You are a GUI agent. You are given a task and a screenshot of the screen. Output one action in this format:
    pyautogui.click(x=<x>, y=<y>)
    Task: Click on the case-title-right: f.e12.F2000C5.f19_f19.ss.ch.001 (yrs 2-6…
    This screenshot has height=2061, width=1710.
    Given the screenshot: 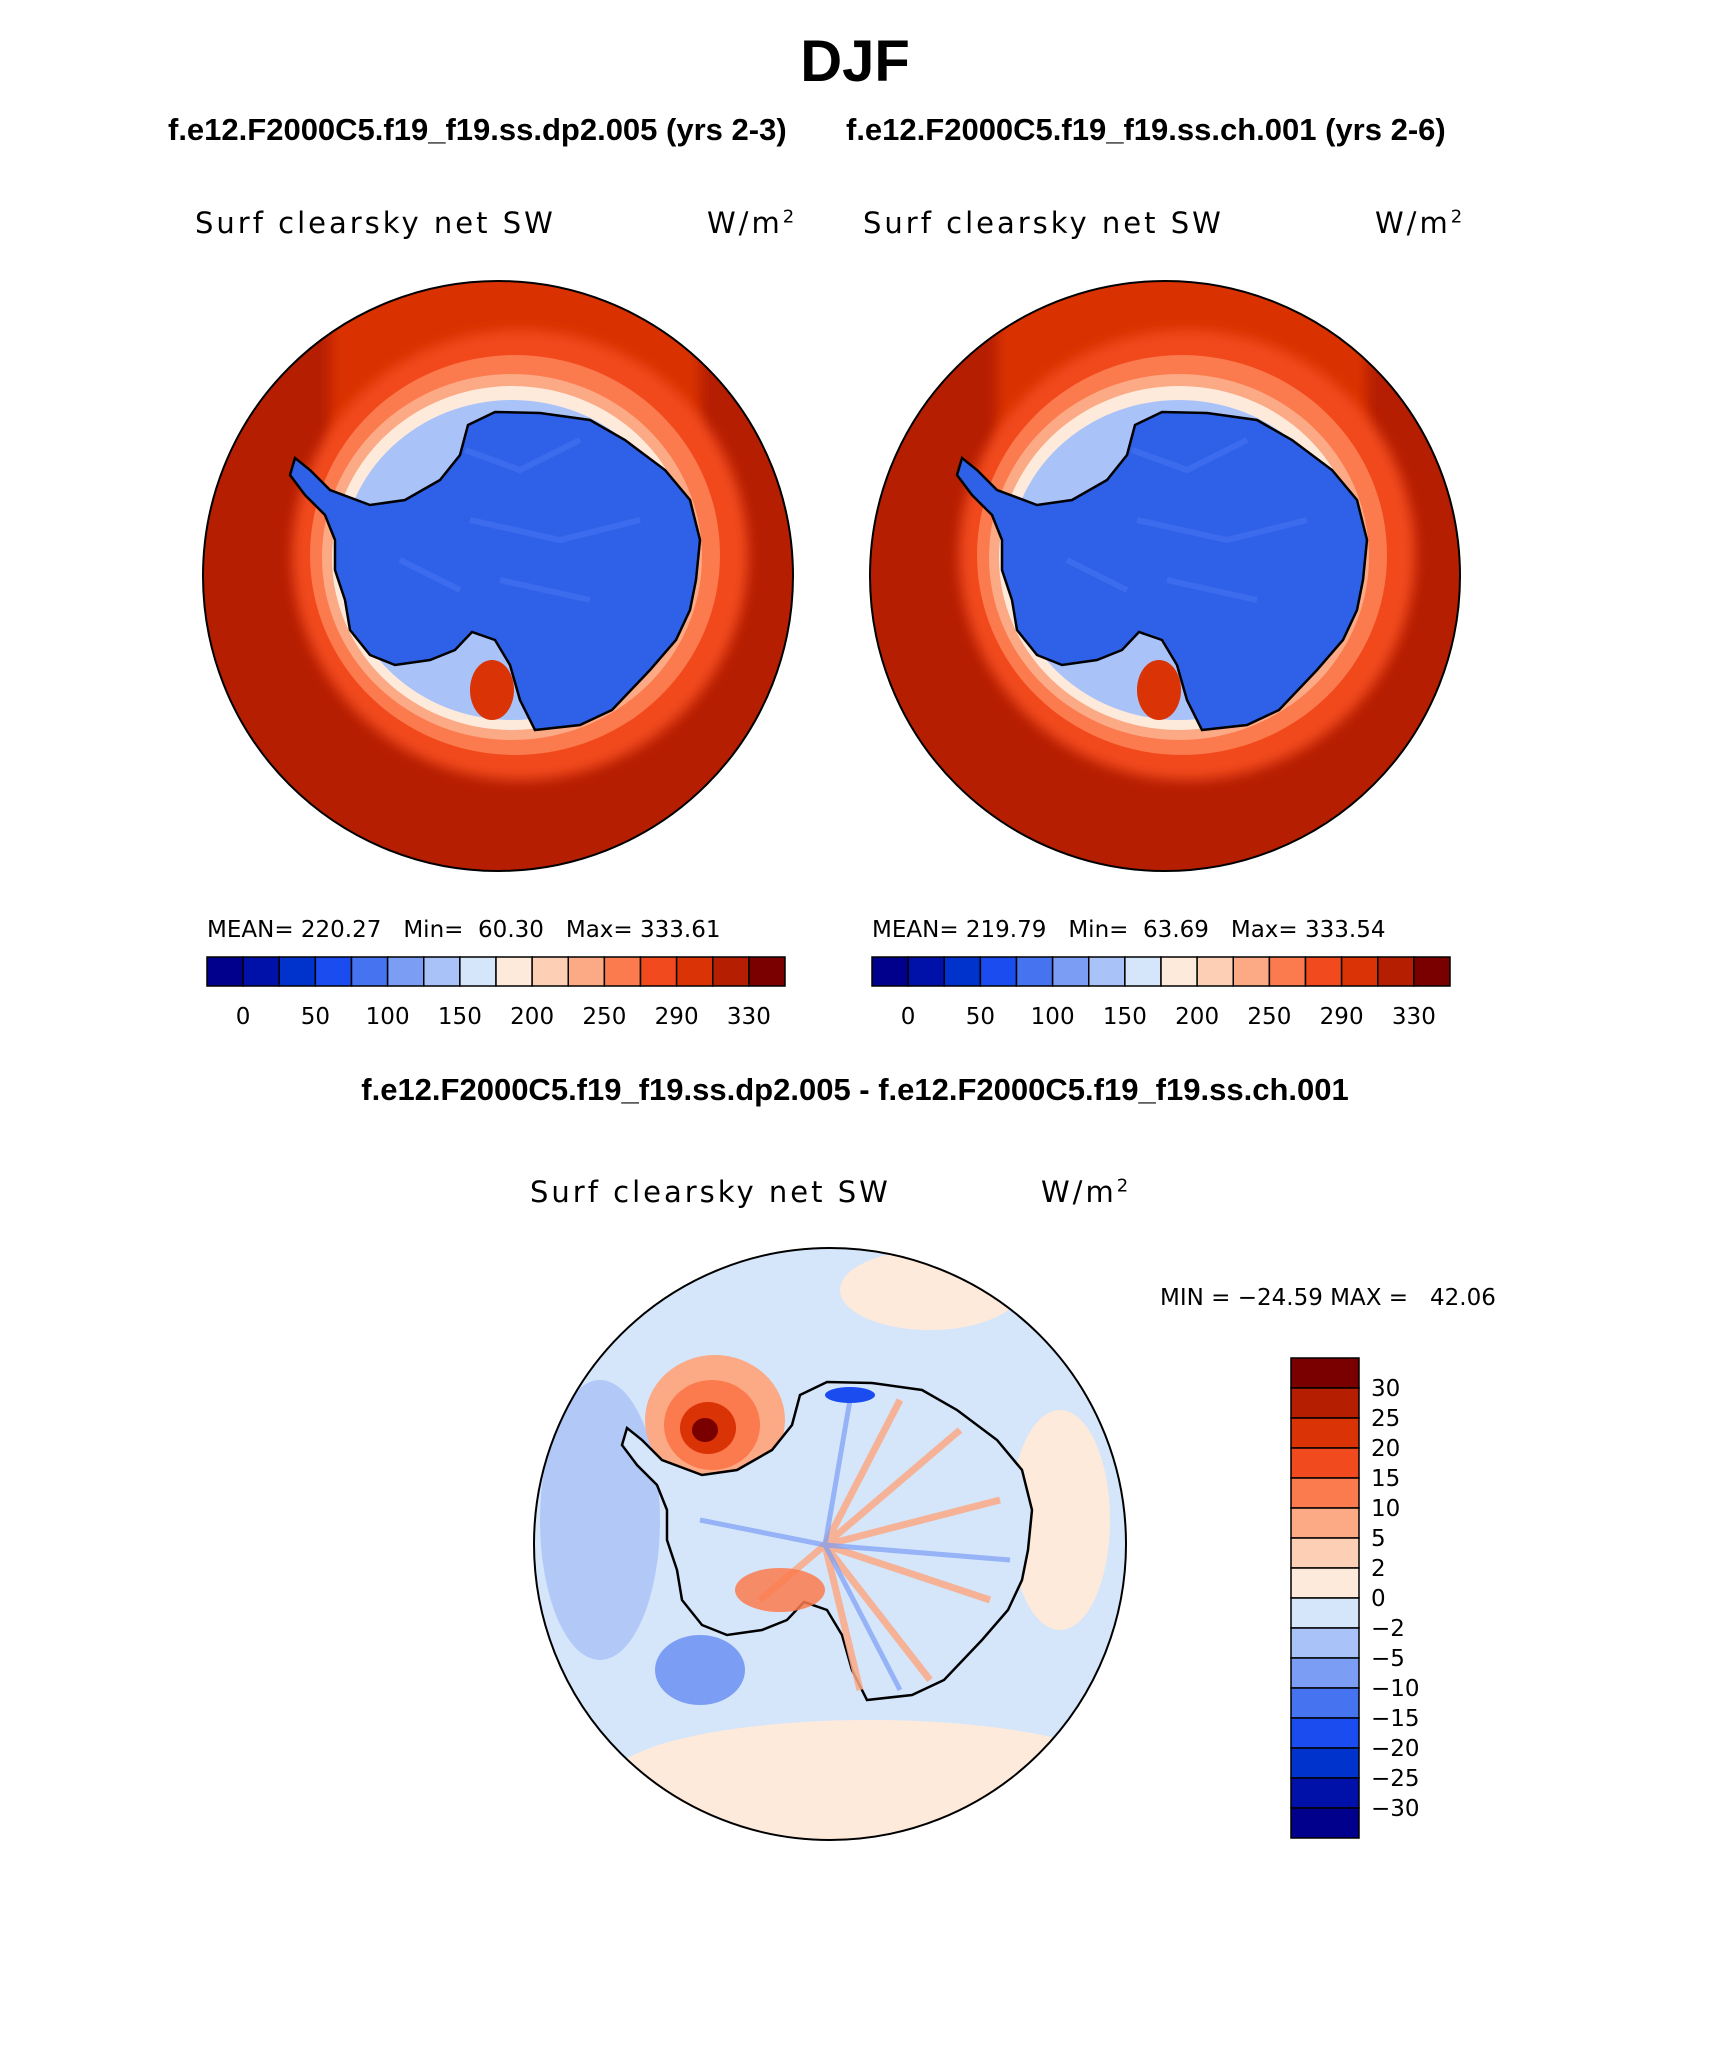 What is the action you would take?
    pyautogui.click(x=1146, y=129)
    